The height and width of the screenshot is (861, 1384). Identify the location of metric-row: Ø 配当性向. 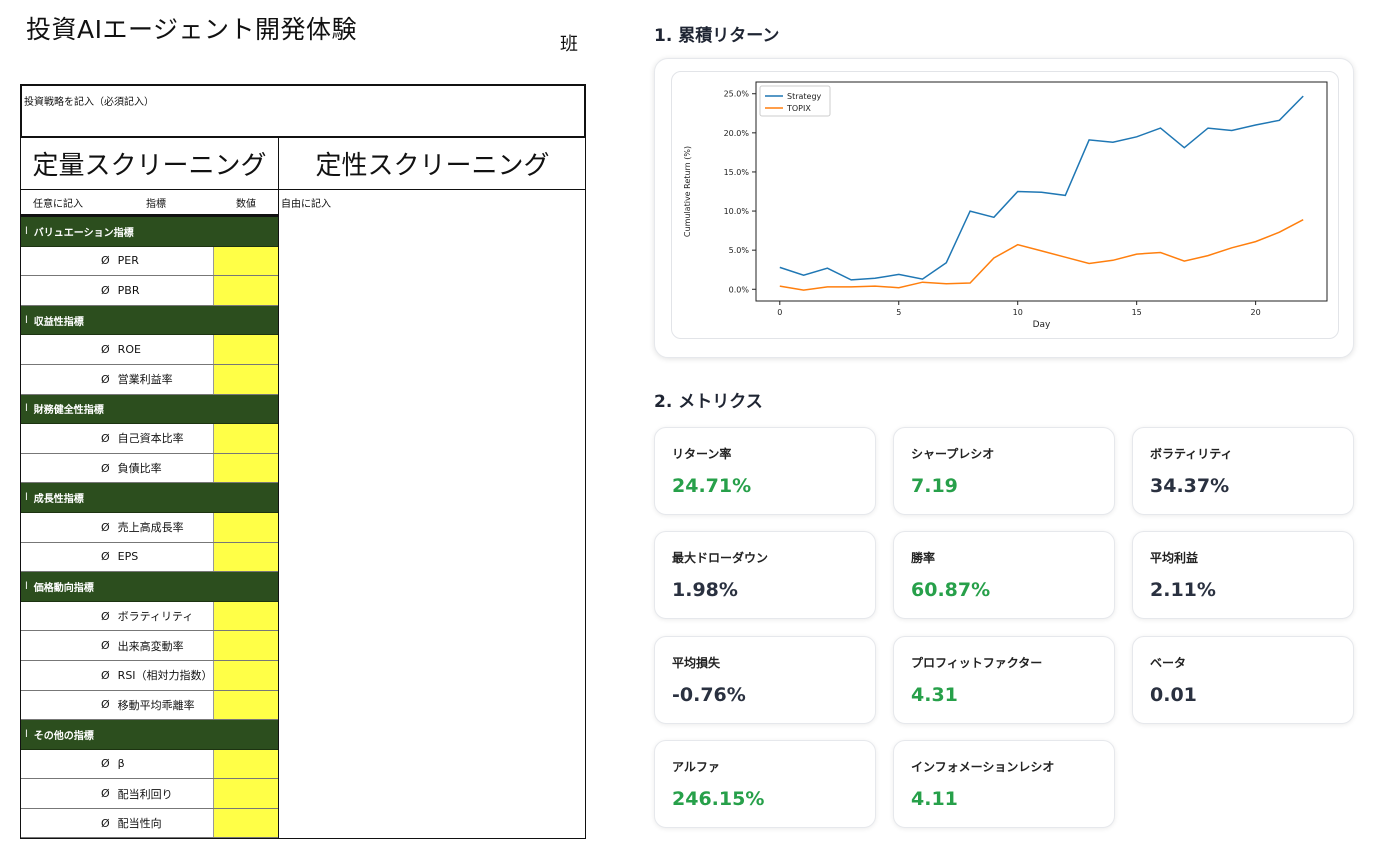
(149, 823).